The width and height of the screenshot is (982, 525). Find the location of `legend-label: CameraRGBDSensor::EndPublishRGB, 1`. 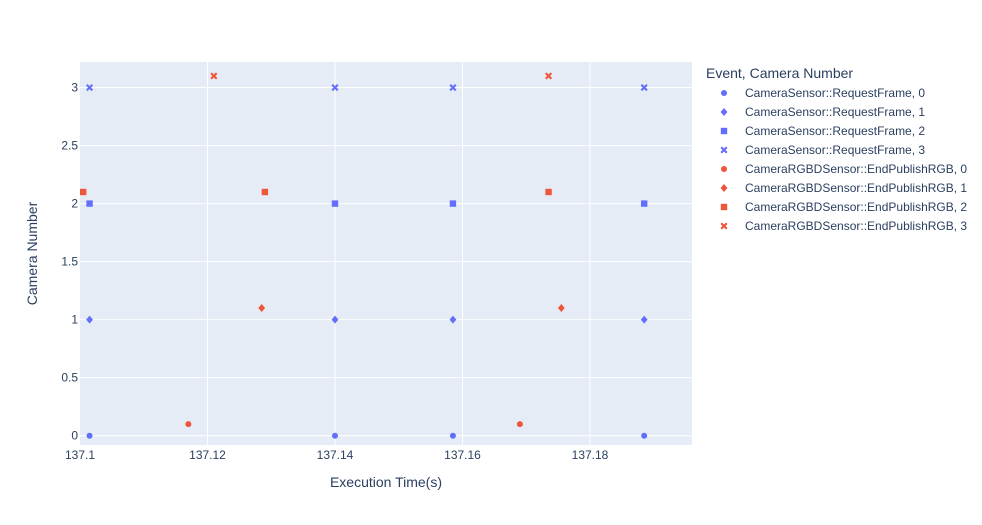

legend-label: CameraRGBDSensor::EndPublishRGB, 1 is located at coordinates (856, 188).